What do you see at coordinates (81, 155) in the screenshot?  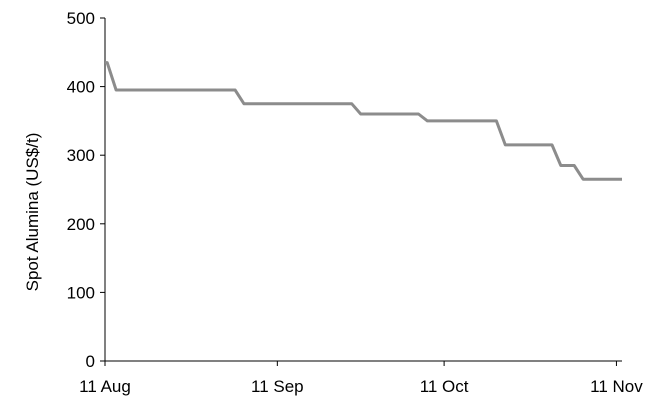 I see `y-tick-label: 300` at bounding box center [81, 155].